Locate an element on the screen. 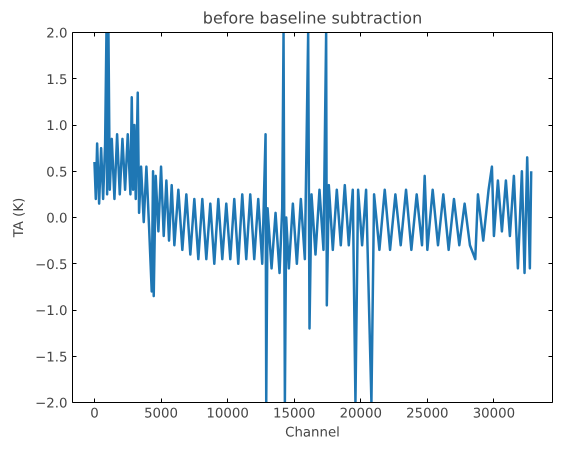  y-tick-label: −1.5 is located at coordinates (51, 358).